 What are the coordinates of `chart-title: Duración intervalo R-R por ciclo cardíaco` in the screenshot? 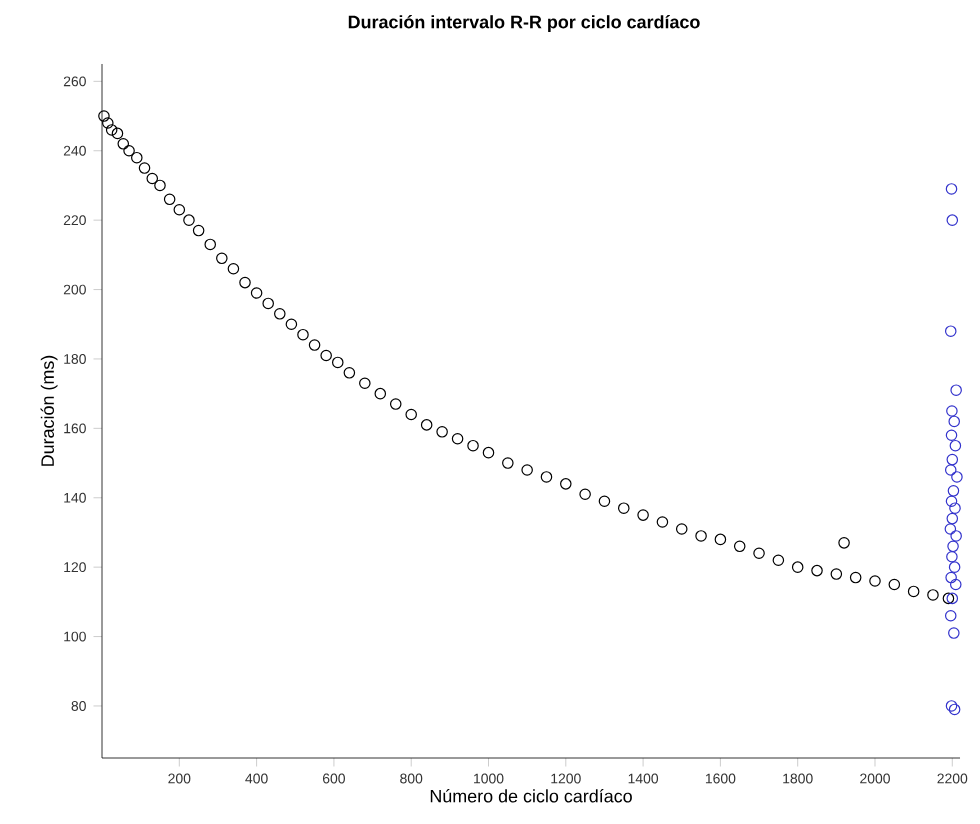 It's located at (524, 23).